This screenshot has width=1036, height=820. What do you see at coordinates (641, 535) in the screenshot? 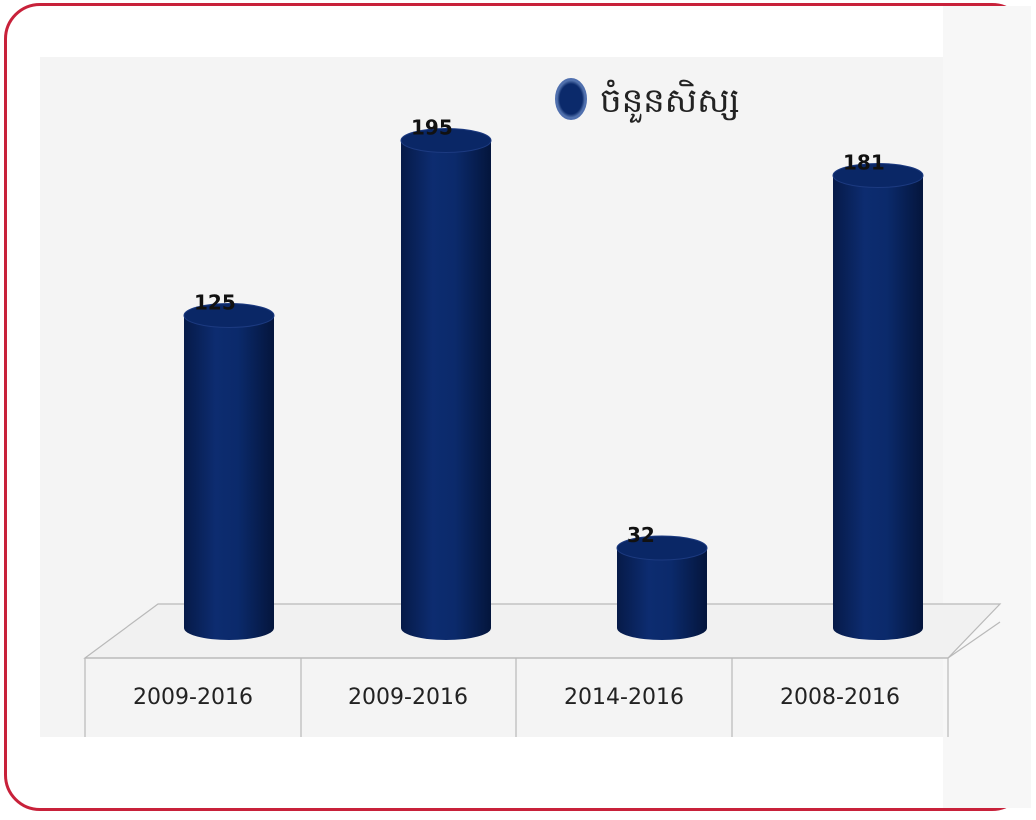
I see `data-label-3: 32` at bounding box center [641, 535].